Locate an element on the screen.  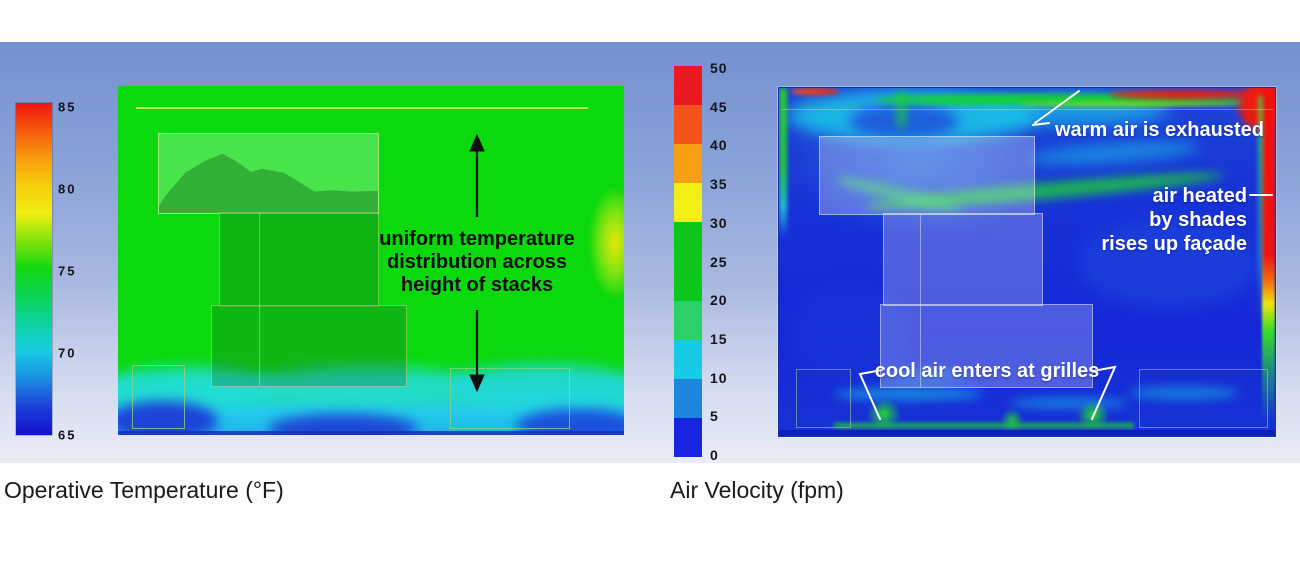
temperature-colorbar is located at coordinates (34, 269).